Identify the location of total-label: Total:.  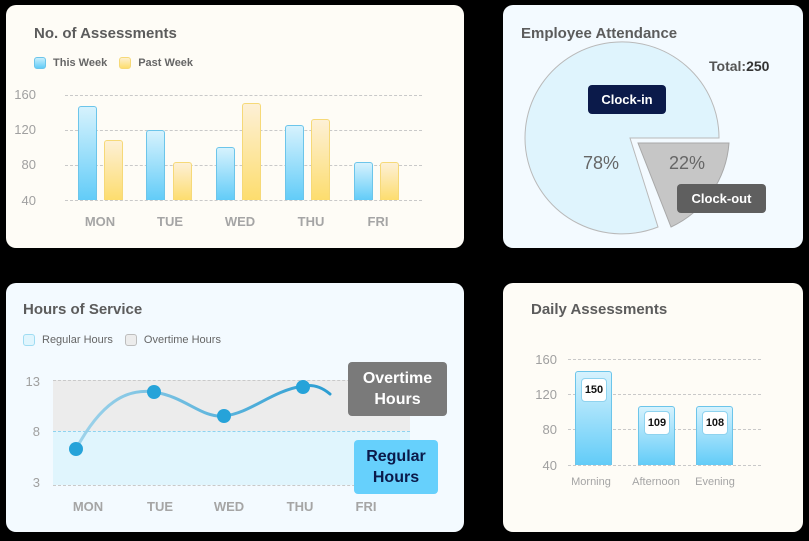
(728, 66).